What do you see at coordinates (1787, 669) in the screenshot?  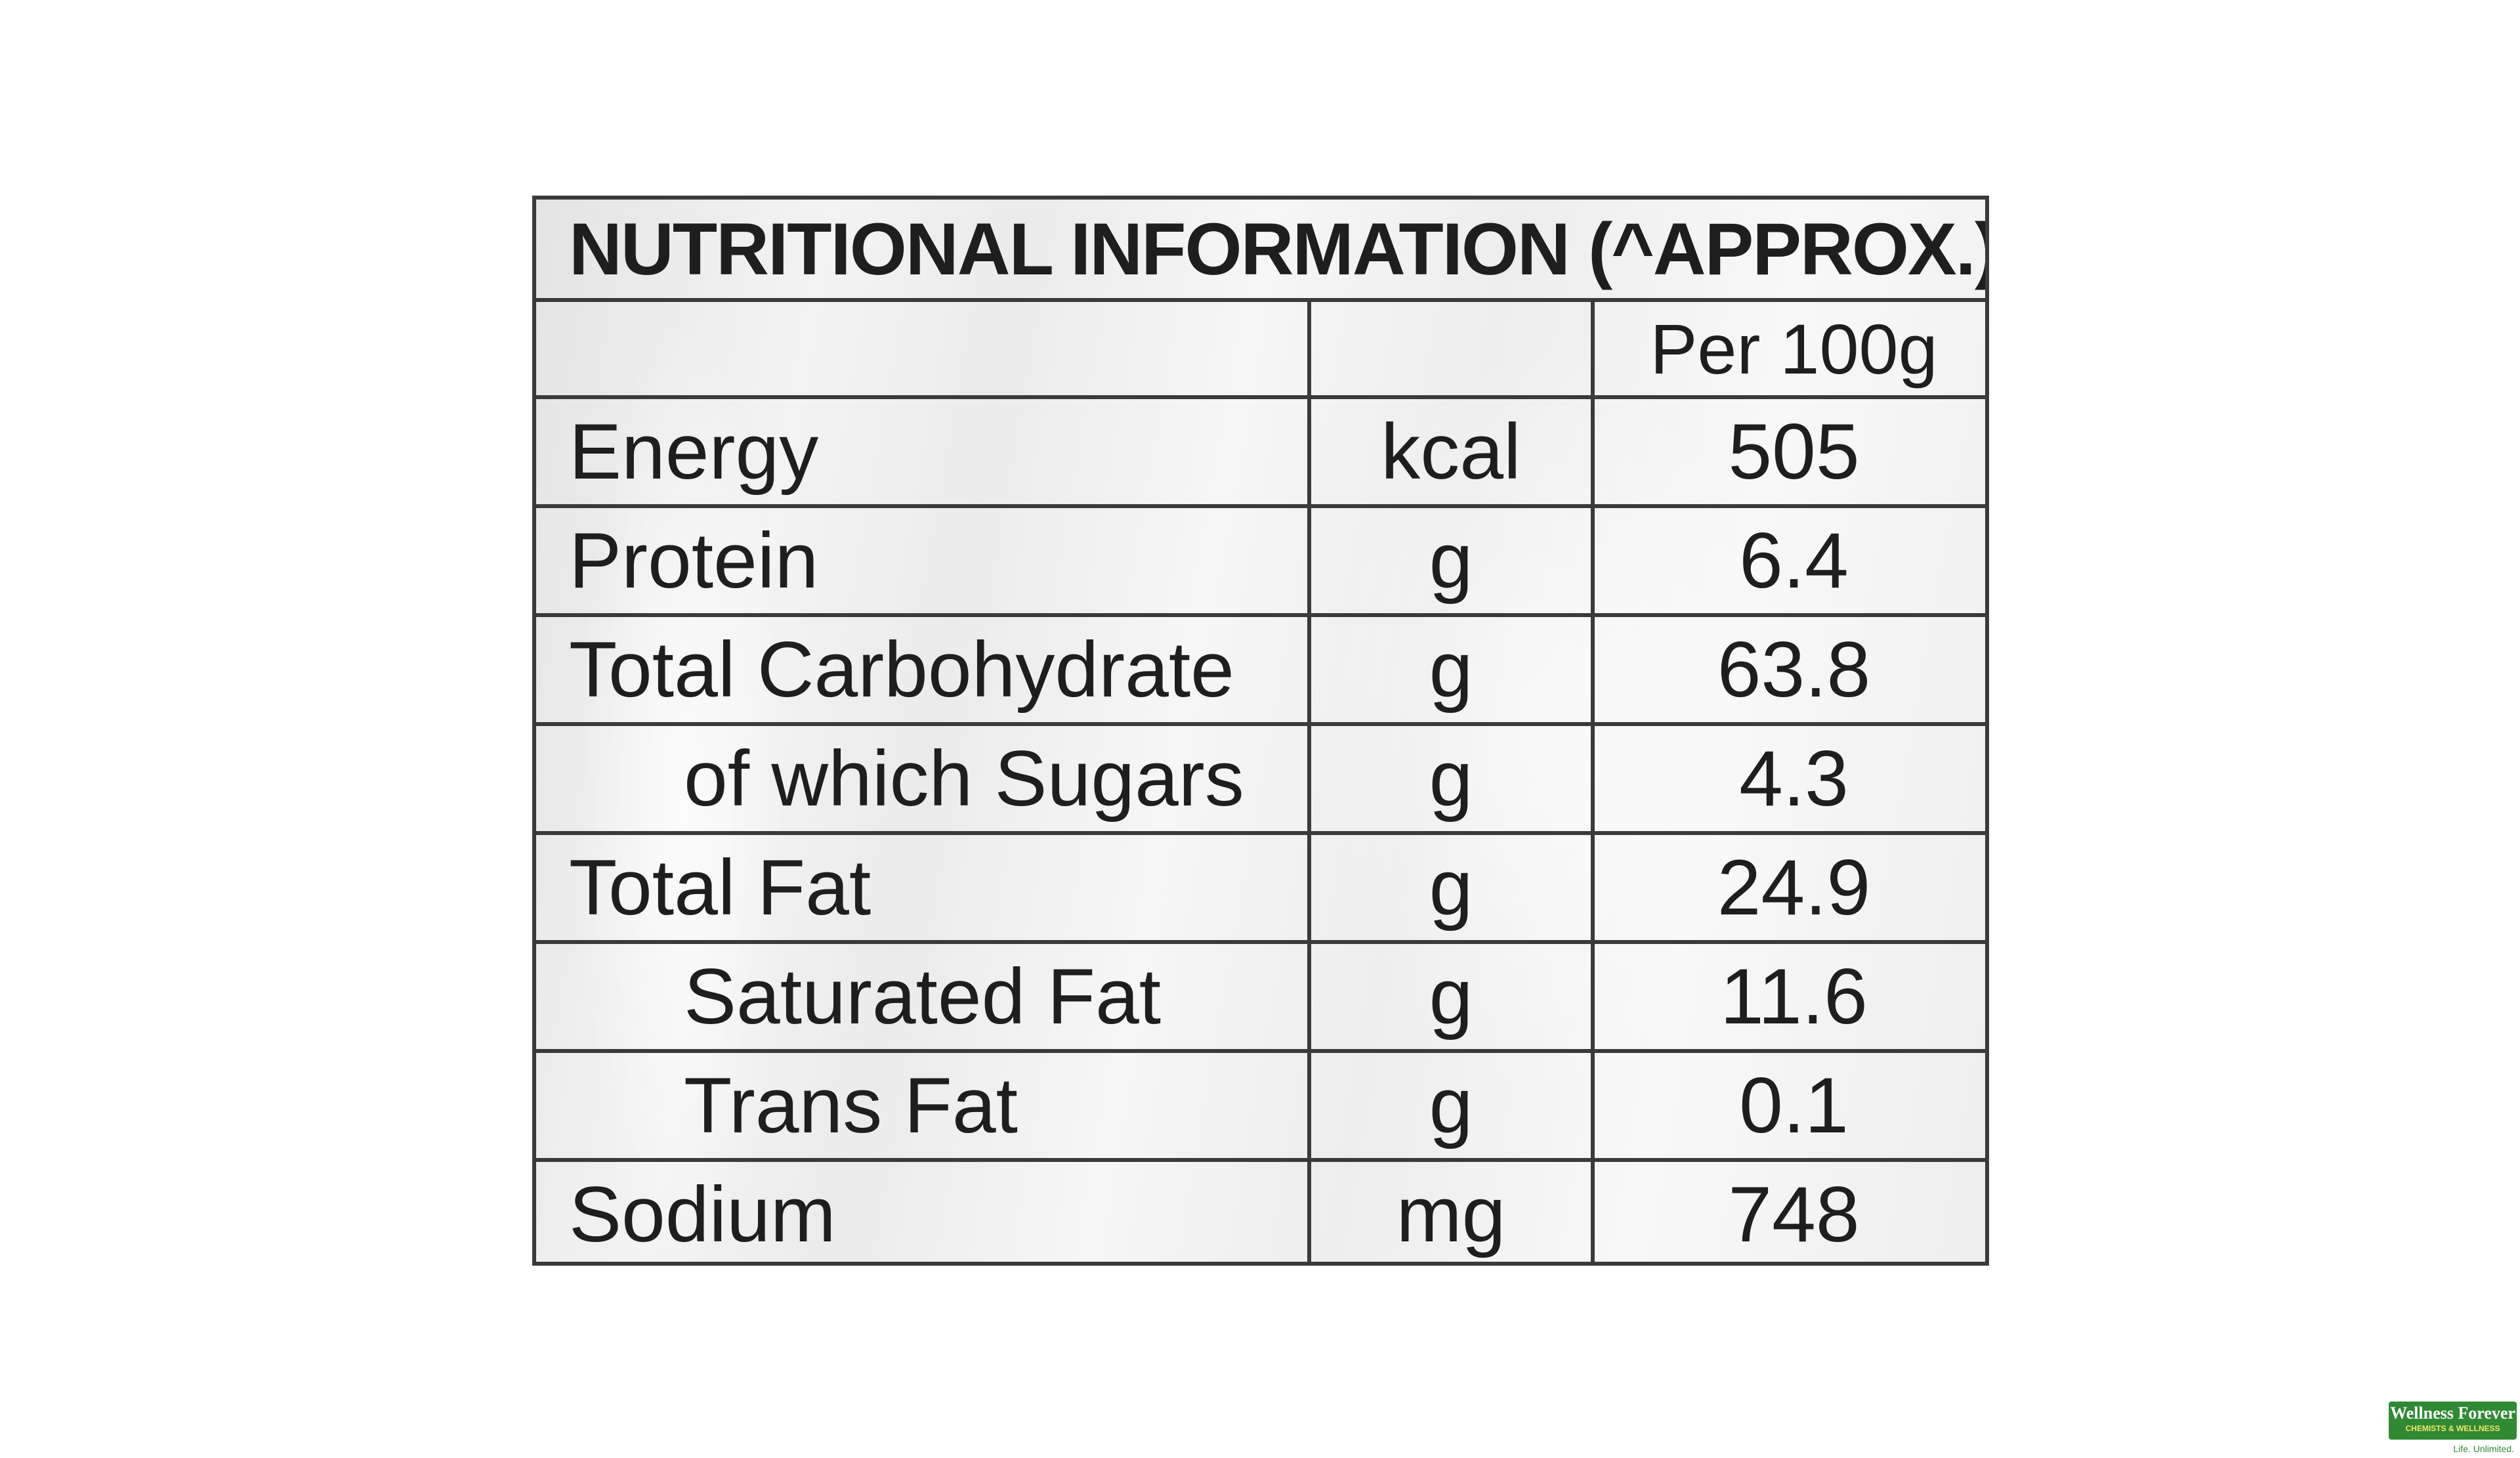 I see `nutrient-value: 63.8` at bounding box center [1787, 669].